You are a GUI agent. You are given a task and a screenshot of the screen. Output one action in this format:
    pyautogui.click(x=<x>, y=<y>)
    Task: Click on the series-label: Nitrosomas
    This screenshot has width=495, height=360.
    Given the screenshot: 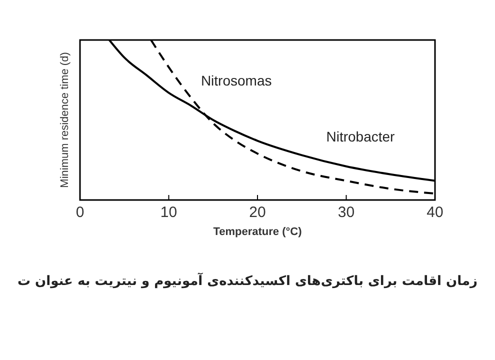 What is the action you would take?
    pyautogui.click(x=236, y=80)
    